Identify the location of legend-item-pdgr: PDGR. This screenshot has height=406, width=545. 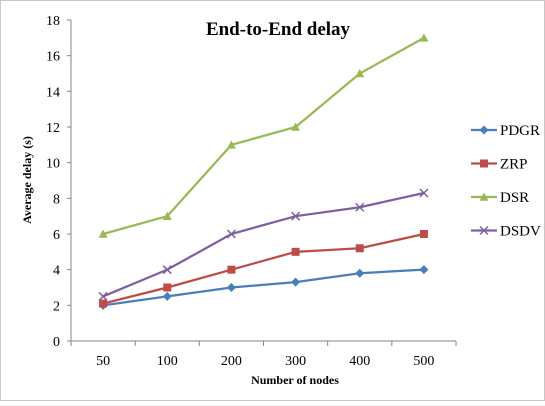
(505, 131).